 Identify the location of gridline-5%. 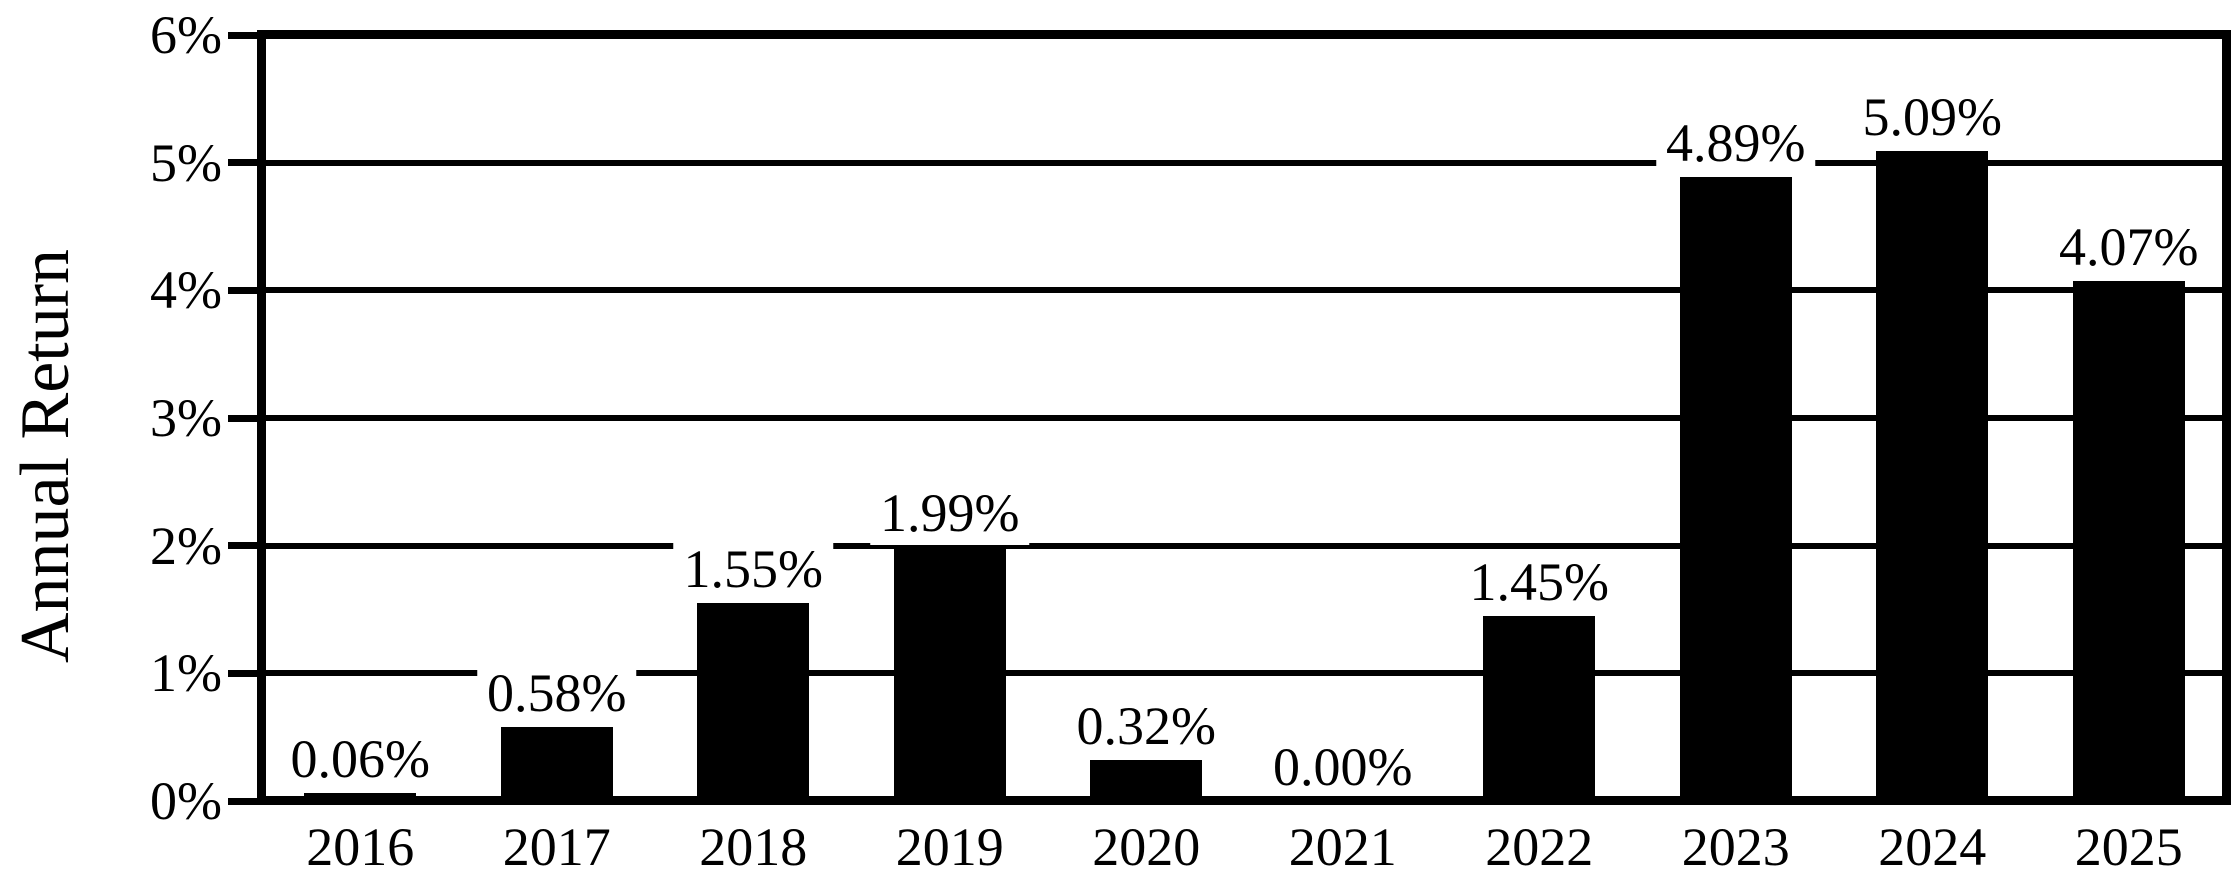
(1244, 162).